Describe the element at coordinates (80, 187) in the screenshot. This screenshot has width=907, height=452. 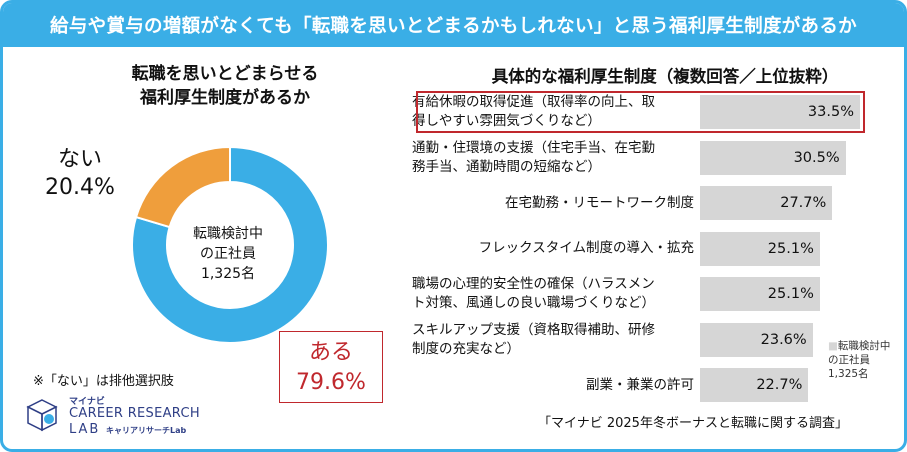
I see `no-slice-value: 20.4%` at that location.